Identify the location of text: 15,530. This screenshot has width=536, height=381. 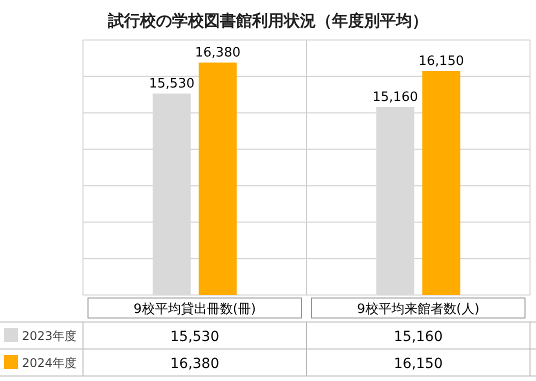
(171, 84).